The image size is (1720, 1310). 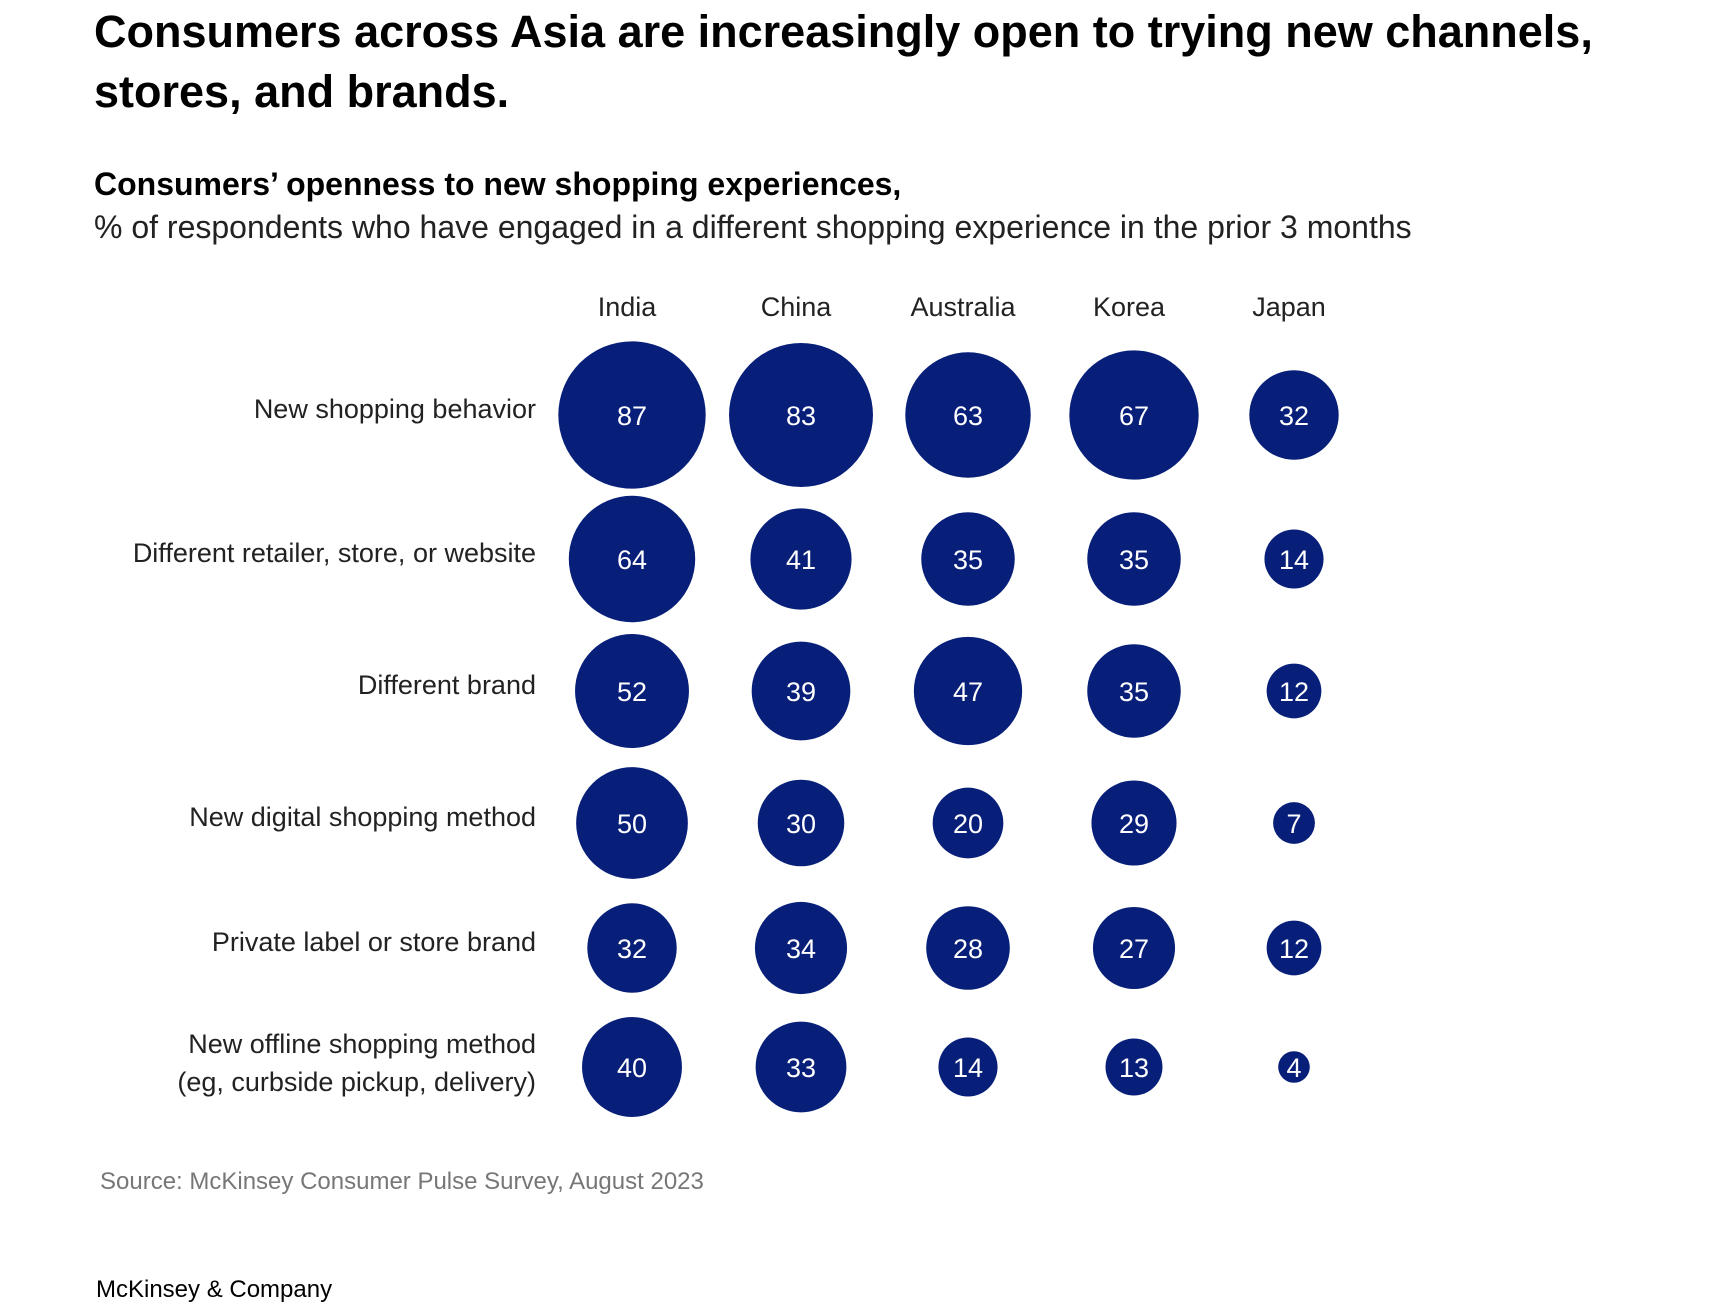 I want to click on row-label: Different brand, so click(x=447, y=685).